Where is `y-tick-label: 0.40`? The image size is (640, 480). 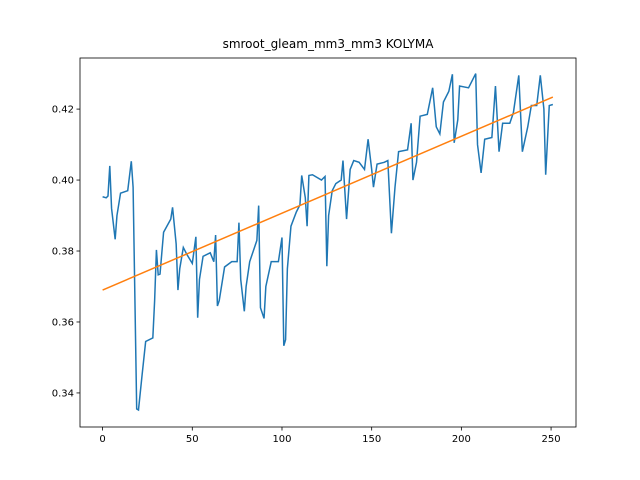
y-tick-label: 0.40 is located at coordinates (63, 181).